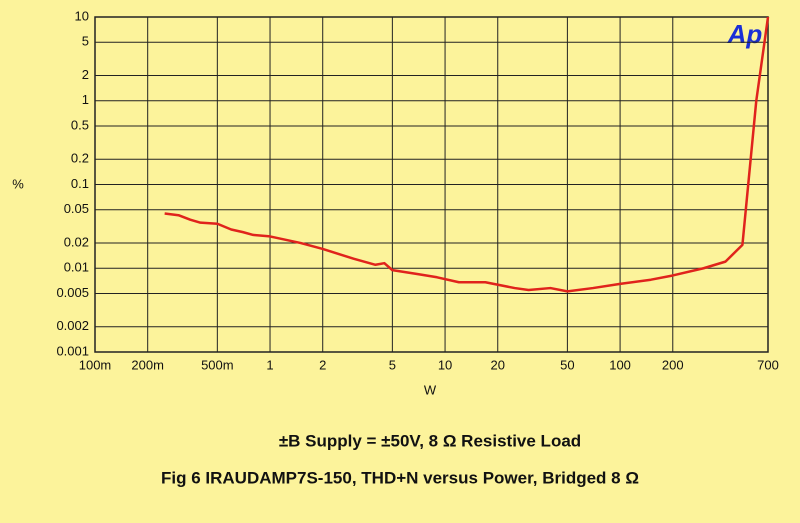 This screenshot has height=523, width=800. What do you see at coordinates (498, 364) in the screenshot?
I see `x-tick-label: 20` at bounding box center [498, 364].